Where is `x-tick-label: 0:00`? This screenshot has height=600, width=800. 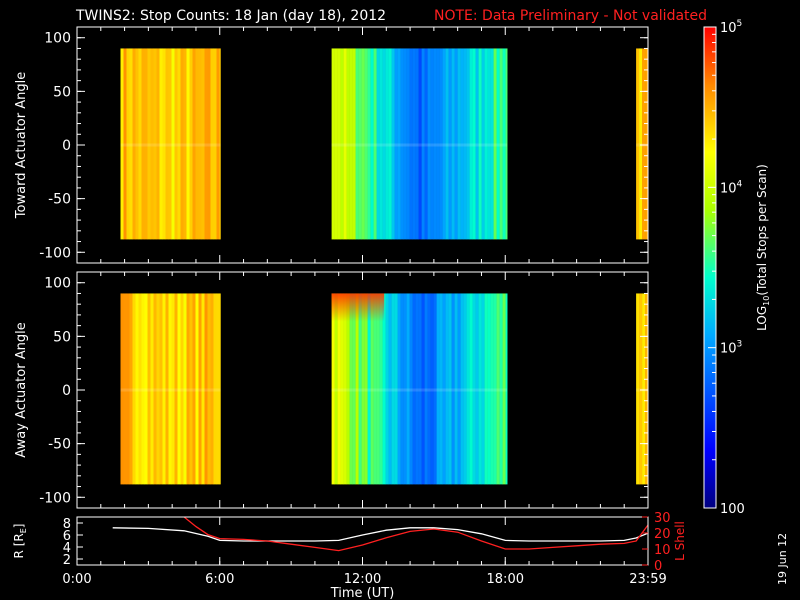 x-tick-label: 0:00 is located at coordinates (76, 579).